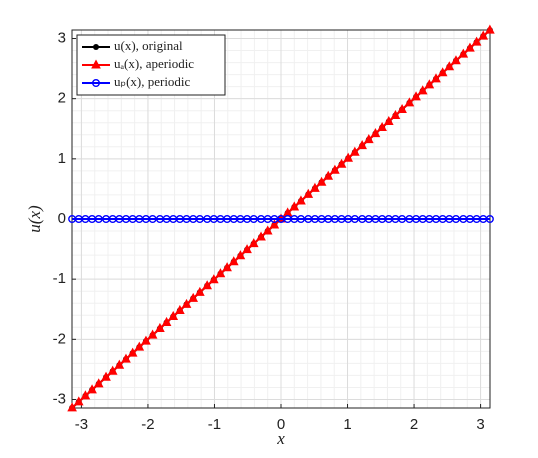  What do you see at coordinates (214, 424) in the screenshot?
I see `x-tick-label: -1` at bounding box center [214, 424].